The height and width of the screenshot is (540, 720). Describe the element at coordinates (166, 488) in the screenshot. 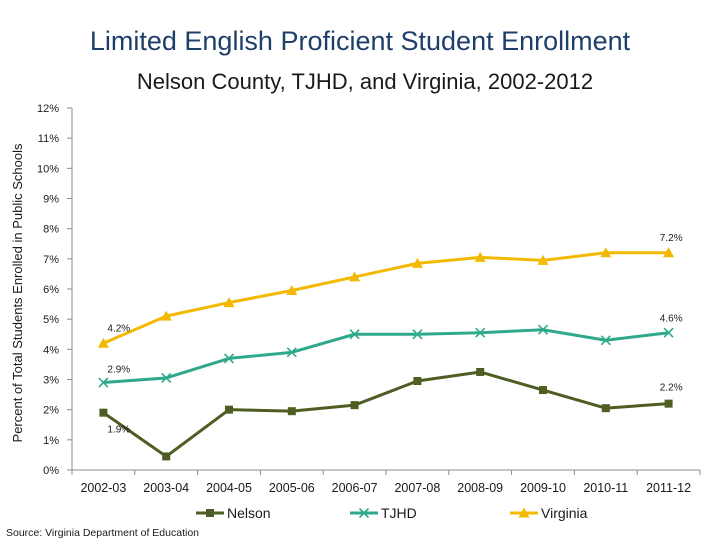

I see `x-tick-label: 2003-04` at that location.